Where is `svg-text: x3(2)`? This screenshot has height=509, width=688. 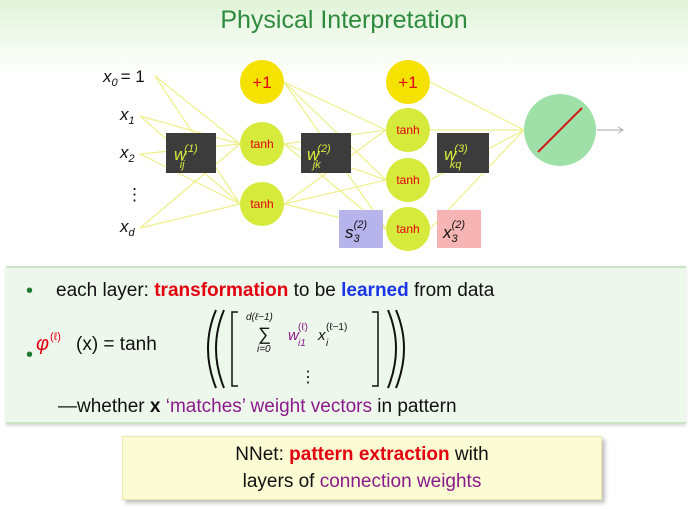 svg-text: x3(2) is located at coordinates (453, 232).